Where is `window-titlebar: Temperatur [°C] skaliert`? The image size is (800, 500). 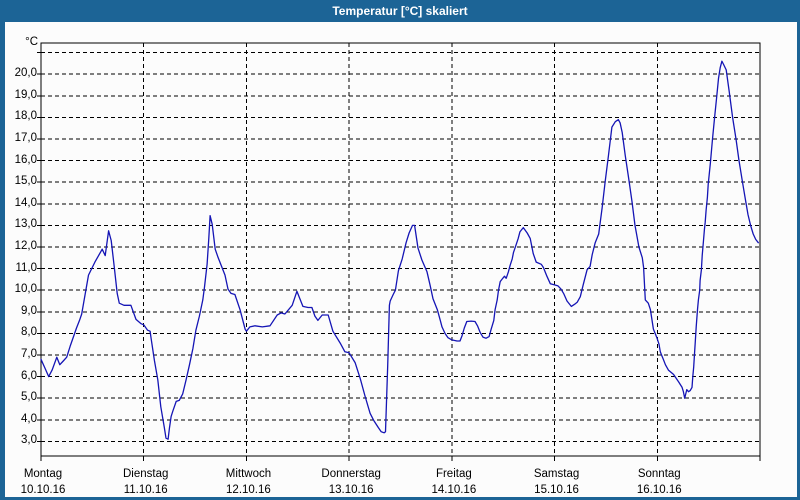 window-titlebar: Temperatur [°C] skaliert is located at coordinates (400, 11).